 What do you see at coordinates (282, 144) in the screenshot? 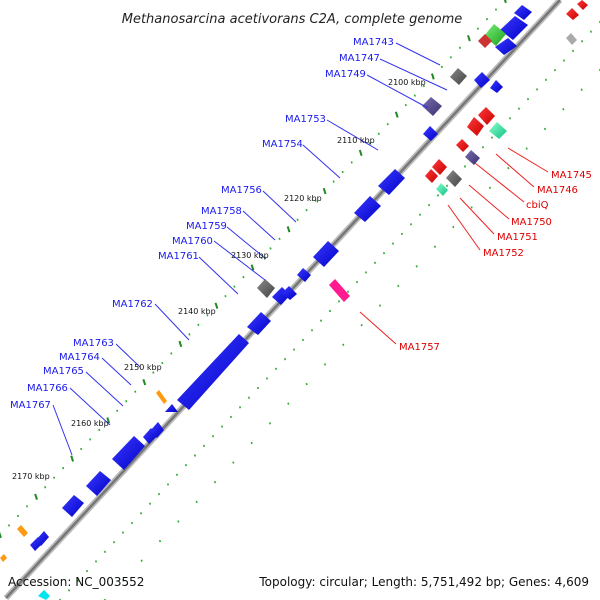
I see `gene-label: MA1754` at bounding box center [282, 144].